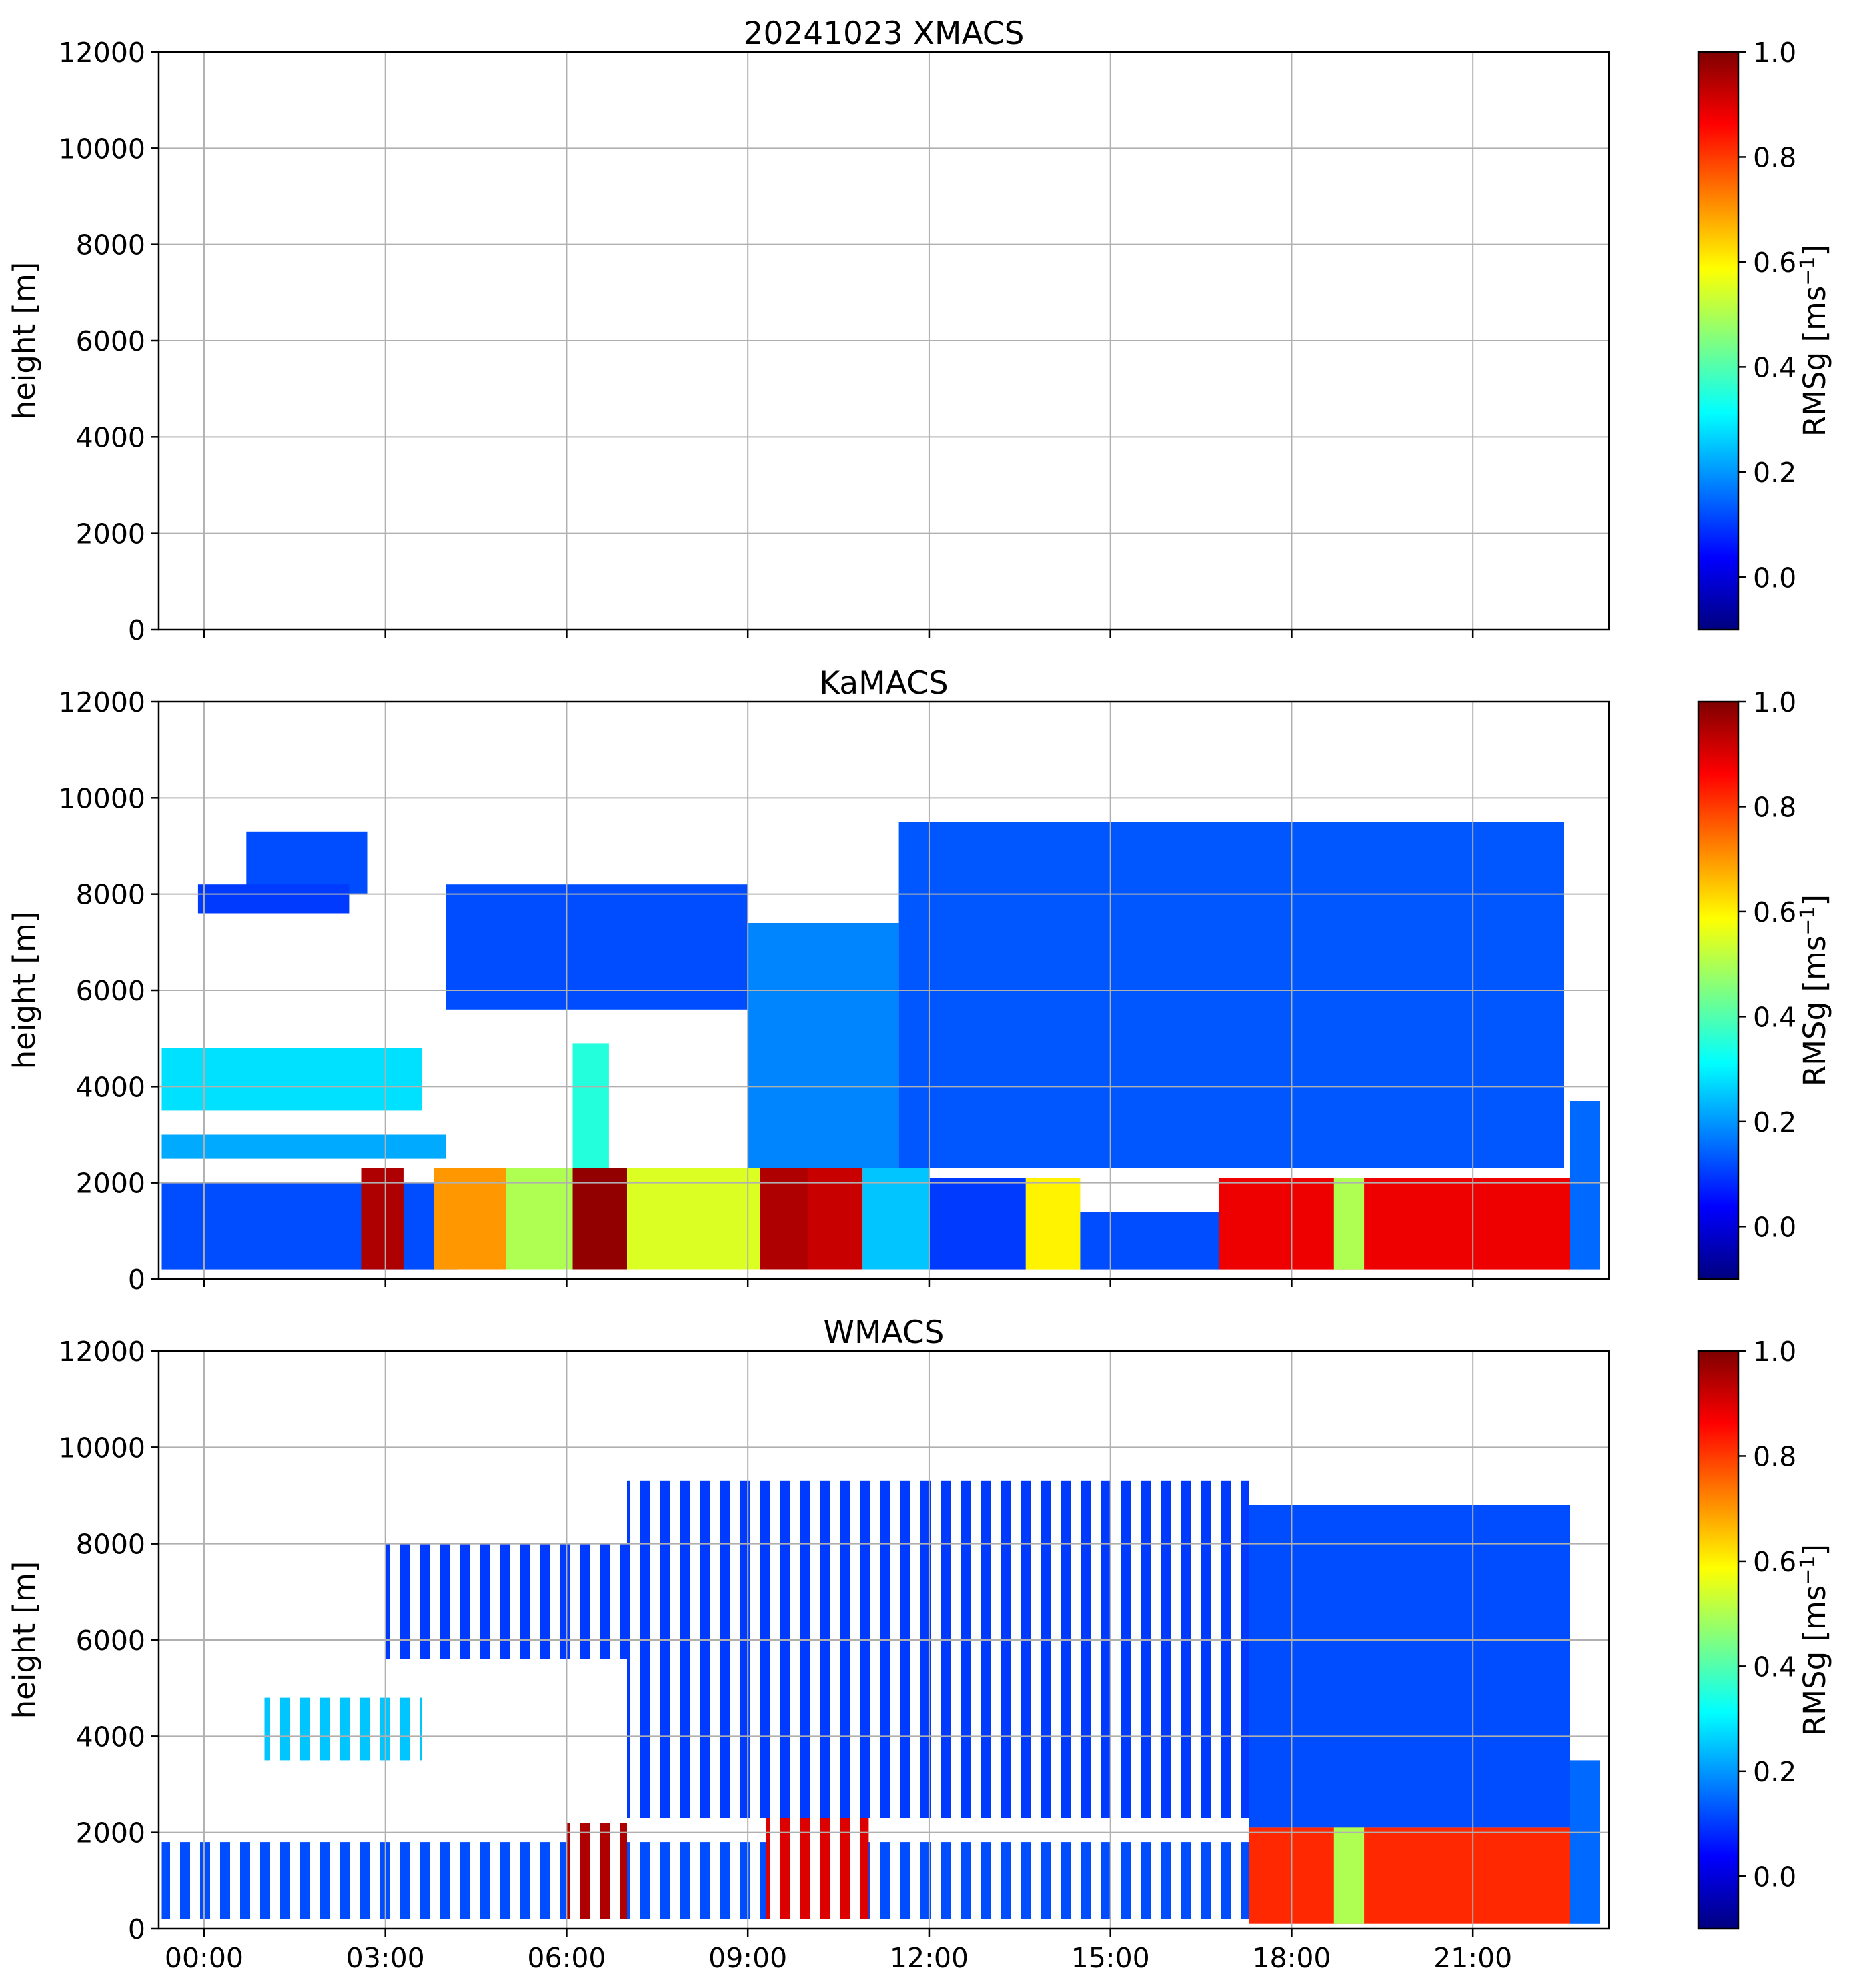  Describe the element at coordinates (883, 684) in the screenshot. I see `panel-title: KaMACS` at that location.